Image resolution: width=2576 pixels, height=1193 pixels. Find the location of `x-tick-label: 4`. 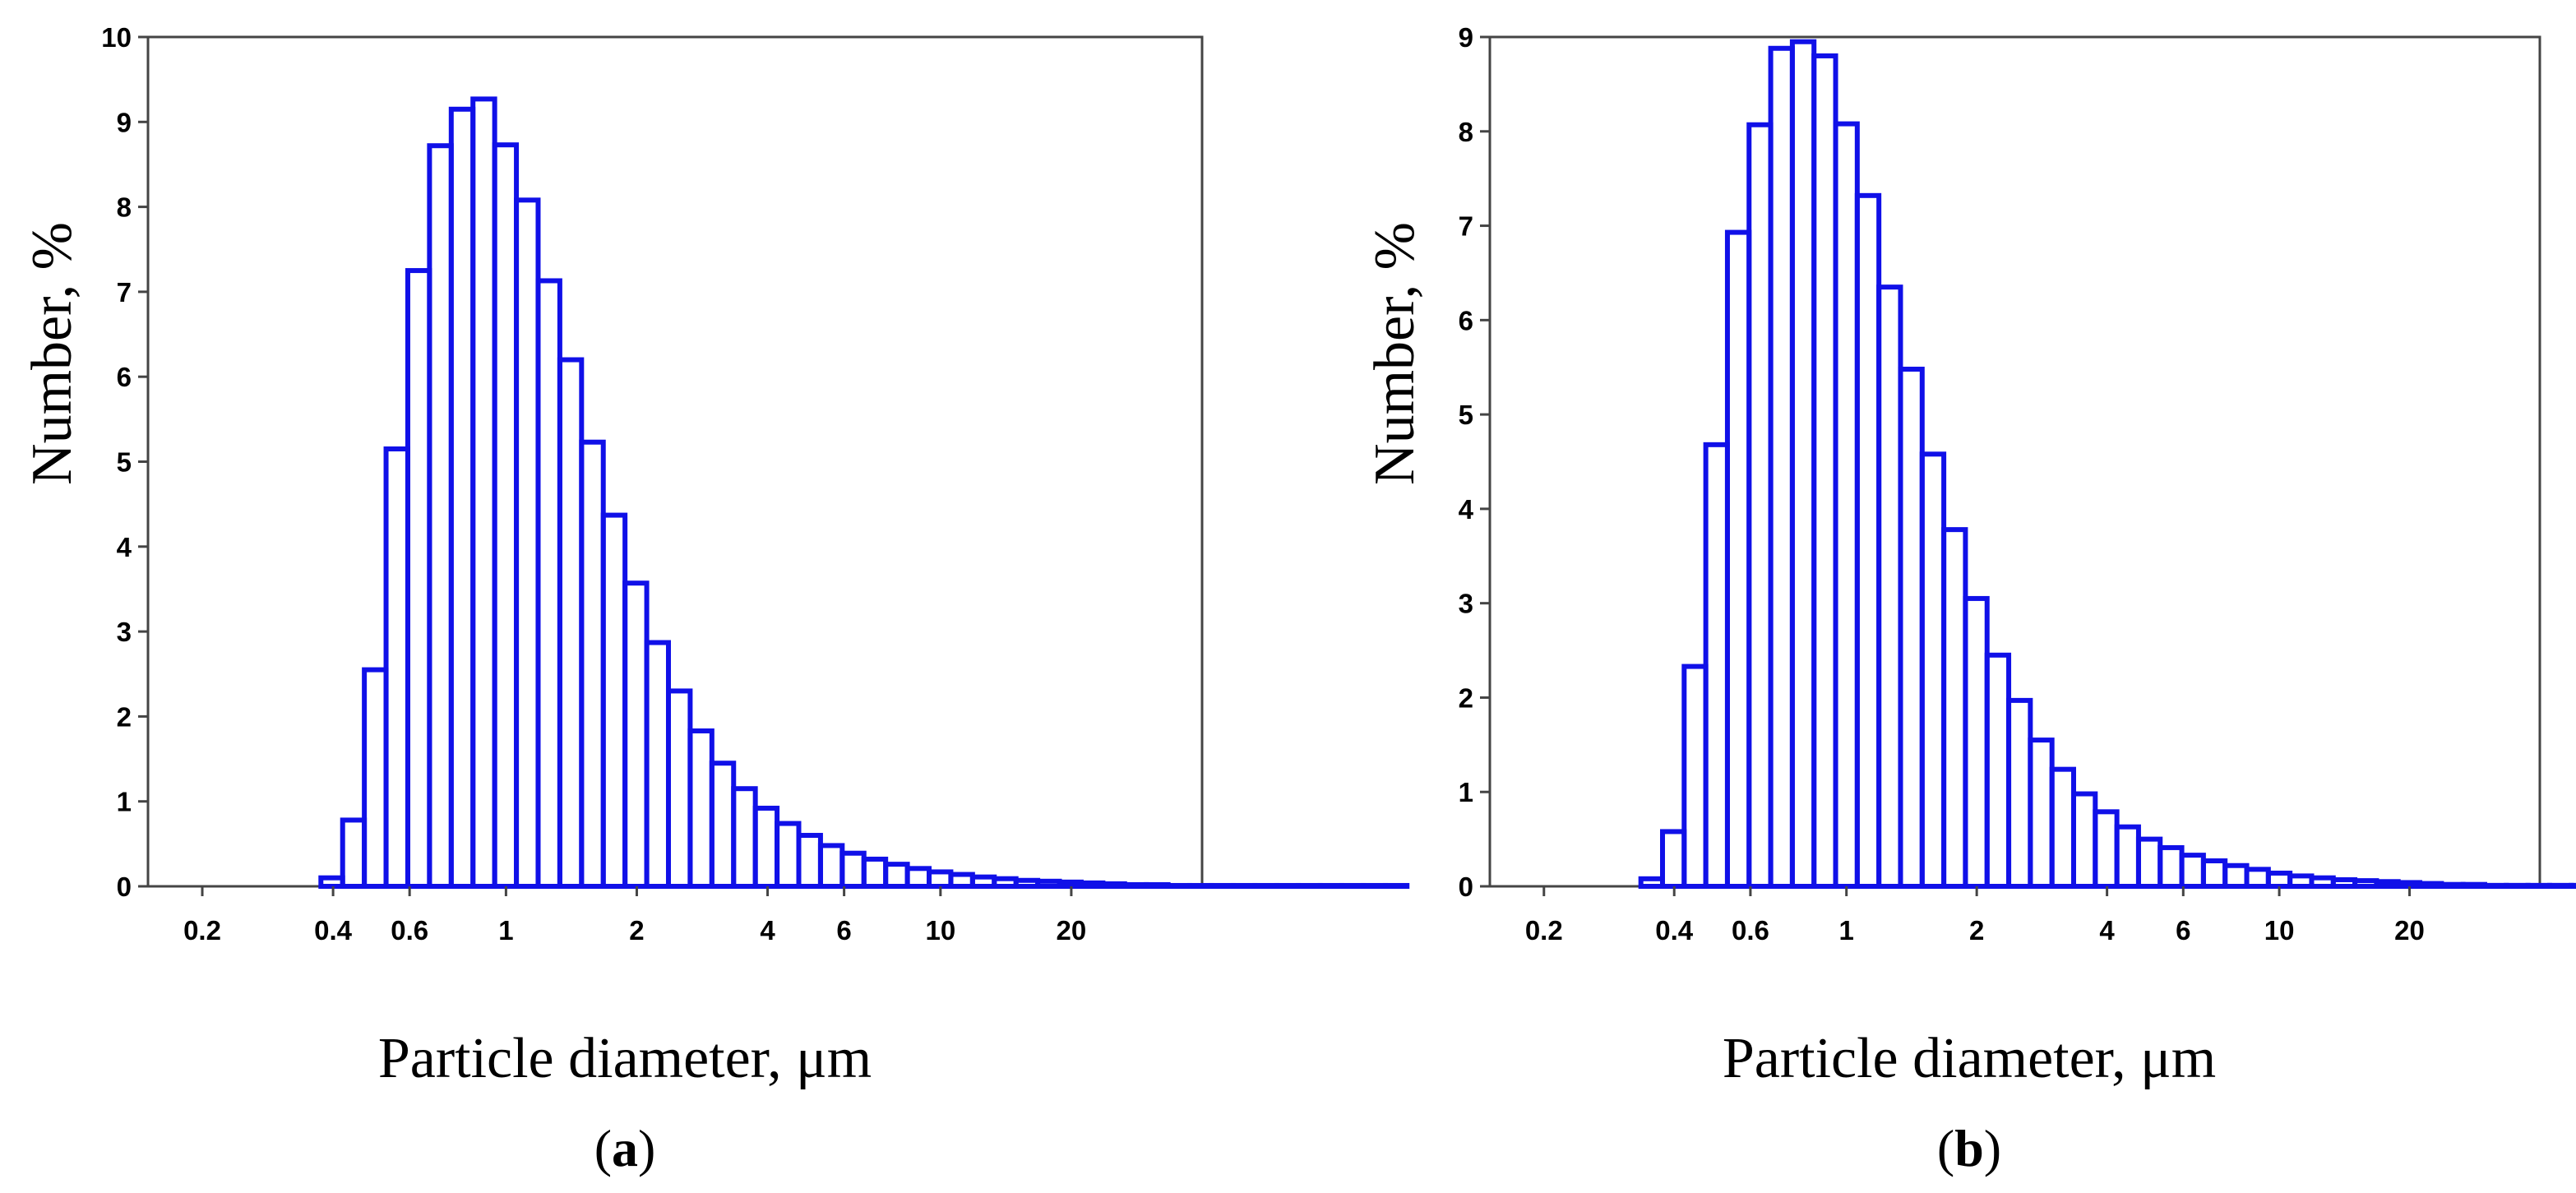

x-tick-label: 4 is located at coordinates (2107, 930).